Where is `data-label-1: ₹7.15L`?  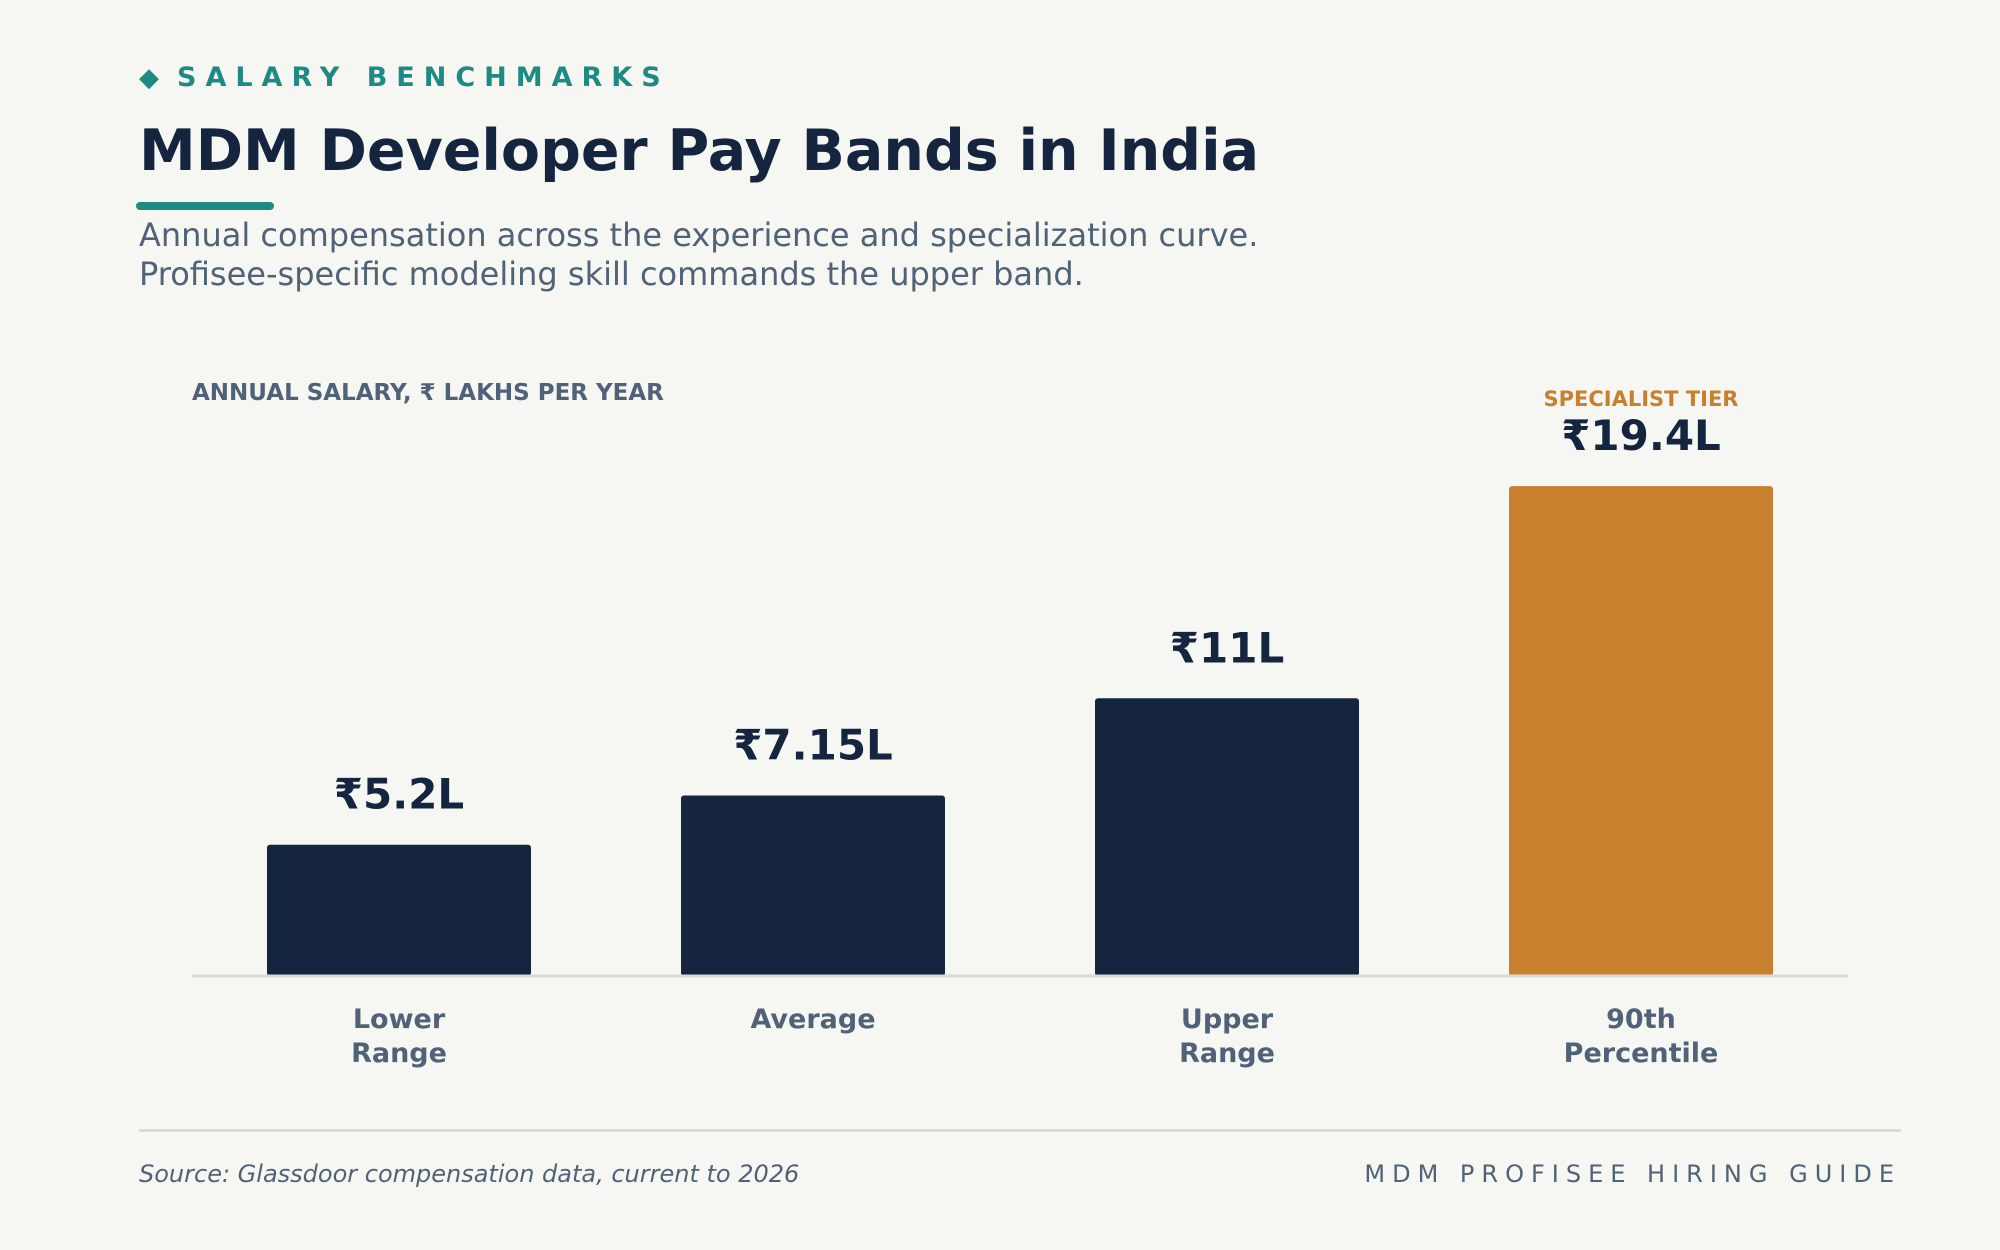
data-label-1: ₹7.15L is located at coordinates (813, 744).